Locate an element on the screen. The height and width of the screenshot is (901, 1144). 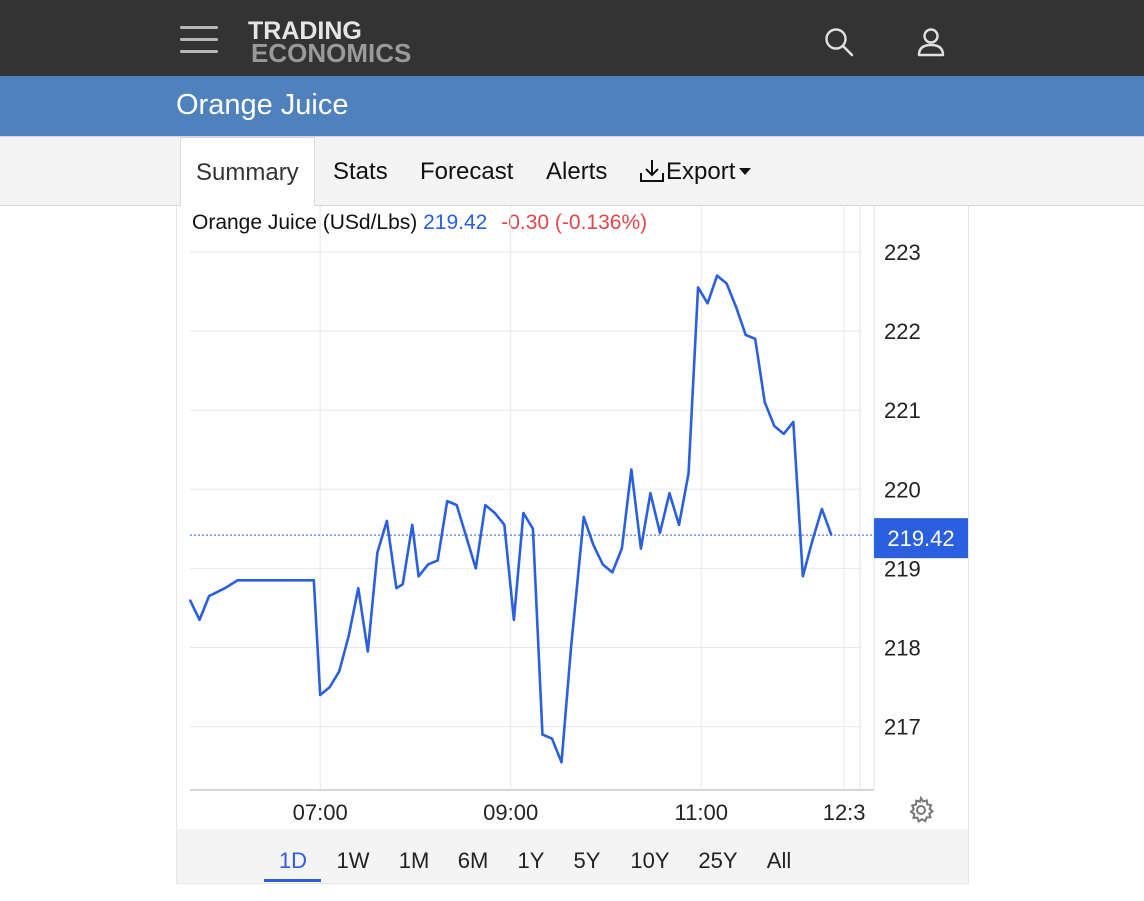
hamburger-menu-icon is located at coordinates (199, 41).